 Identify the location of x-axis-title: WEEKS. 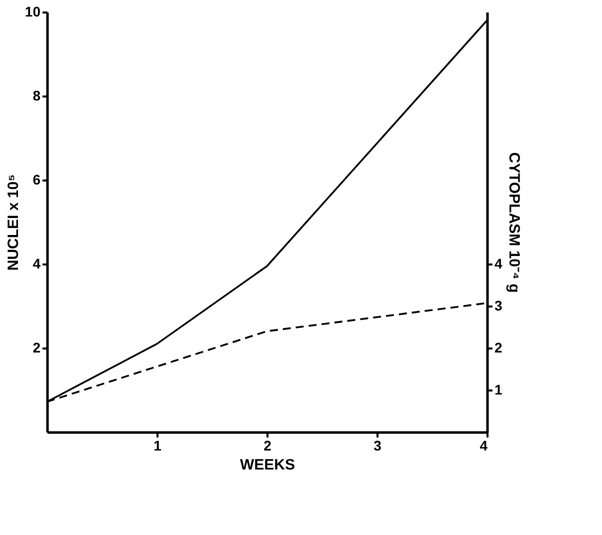
(268, 465).